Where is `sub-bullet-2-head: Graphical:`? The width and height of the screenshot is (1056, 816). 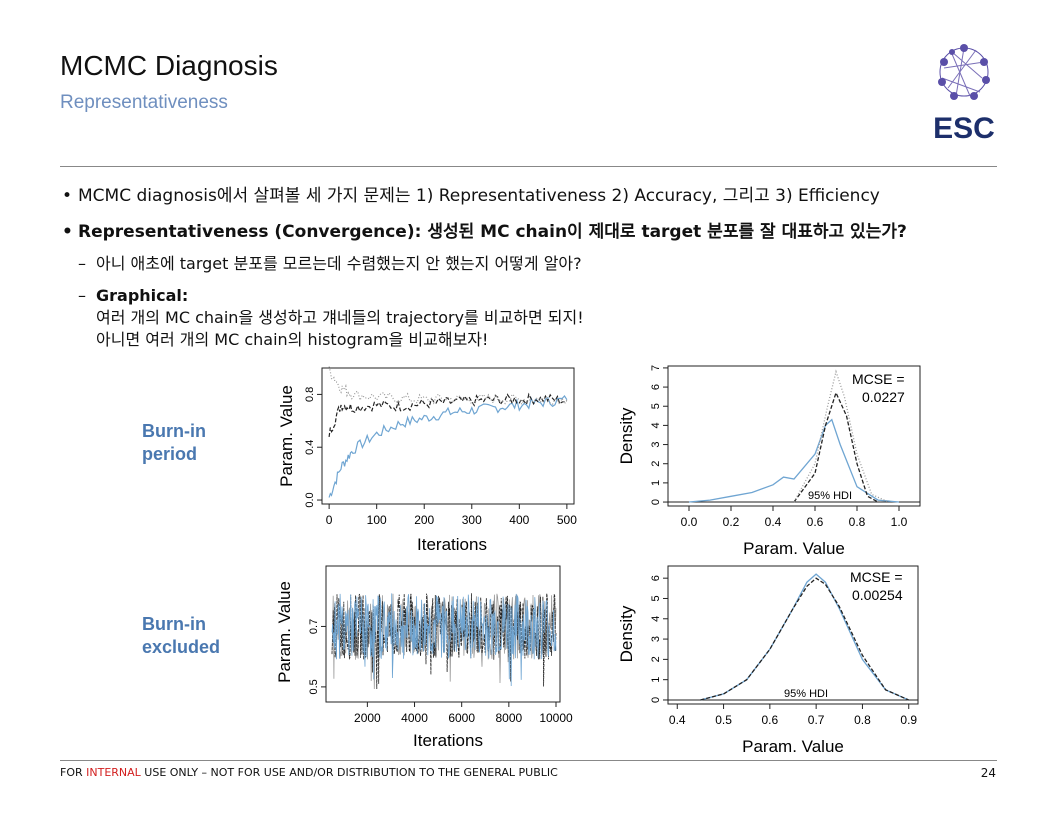
sub-bullet-2-head: Graphical: is located at coordinates (142, 295).